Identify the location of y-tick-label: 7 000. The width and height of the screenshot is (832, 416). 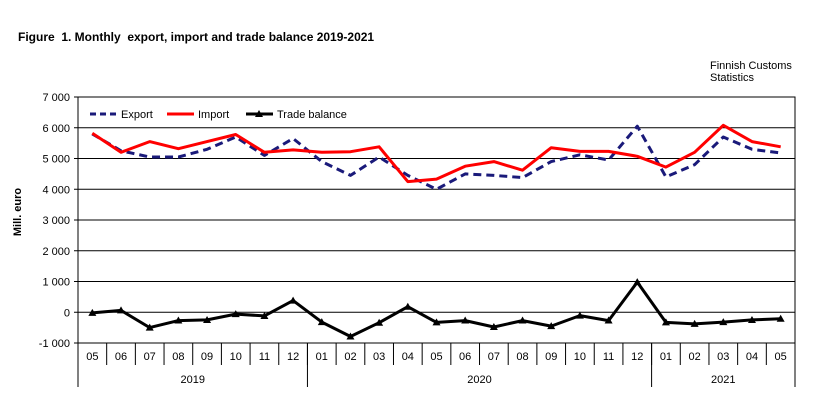
(56, 98).